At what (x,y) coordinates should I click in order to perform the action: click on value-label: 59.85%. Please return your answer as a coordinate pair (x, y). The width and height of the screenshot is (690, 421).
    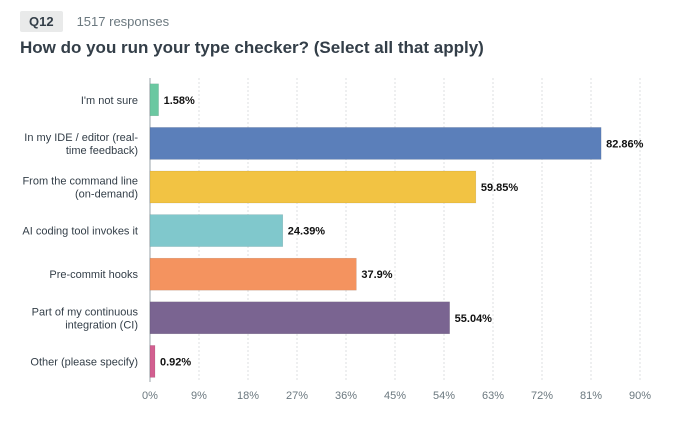
    Looking at the image, I should click on (500, 188).